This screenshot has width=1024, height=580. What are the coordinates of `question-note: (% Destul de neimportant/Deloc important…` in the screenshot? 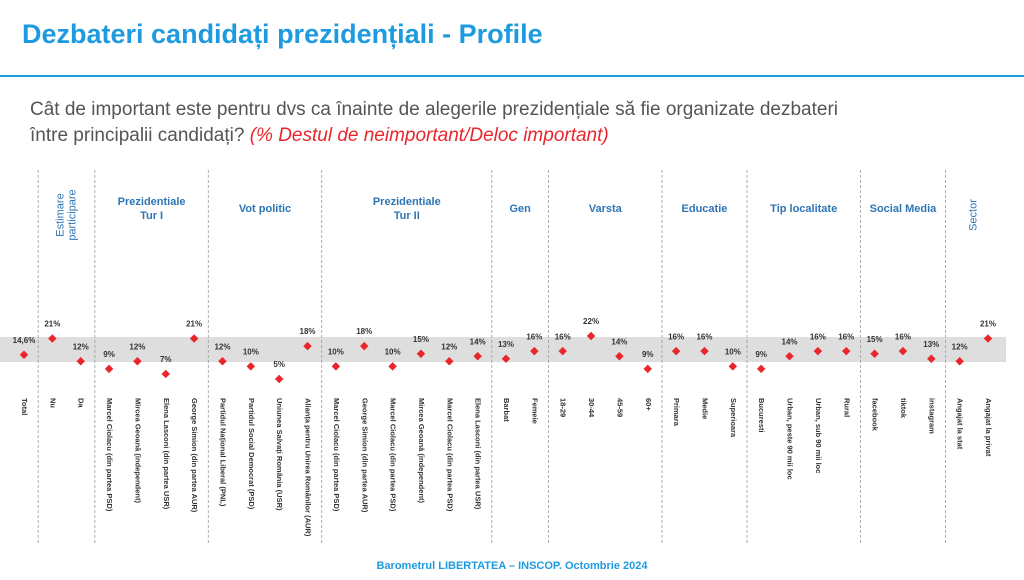 It's located at (429, 135).